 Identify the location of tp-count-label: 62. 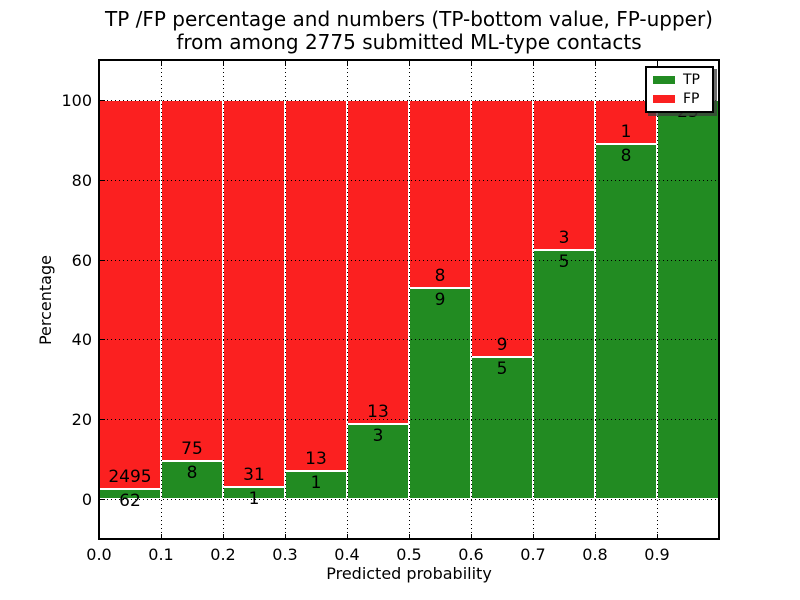
(130, 501).